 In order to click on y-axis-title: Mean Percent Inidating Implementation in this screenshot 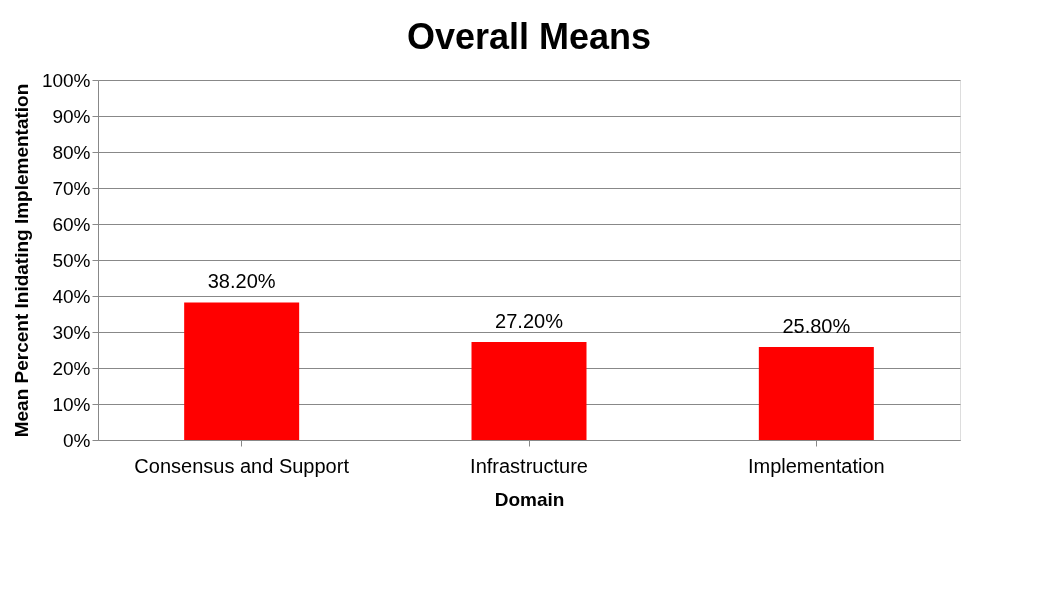, I will do `click(21, 260)`.